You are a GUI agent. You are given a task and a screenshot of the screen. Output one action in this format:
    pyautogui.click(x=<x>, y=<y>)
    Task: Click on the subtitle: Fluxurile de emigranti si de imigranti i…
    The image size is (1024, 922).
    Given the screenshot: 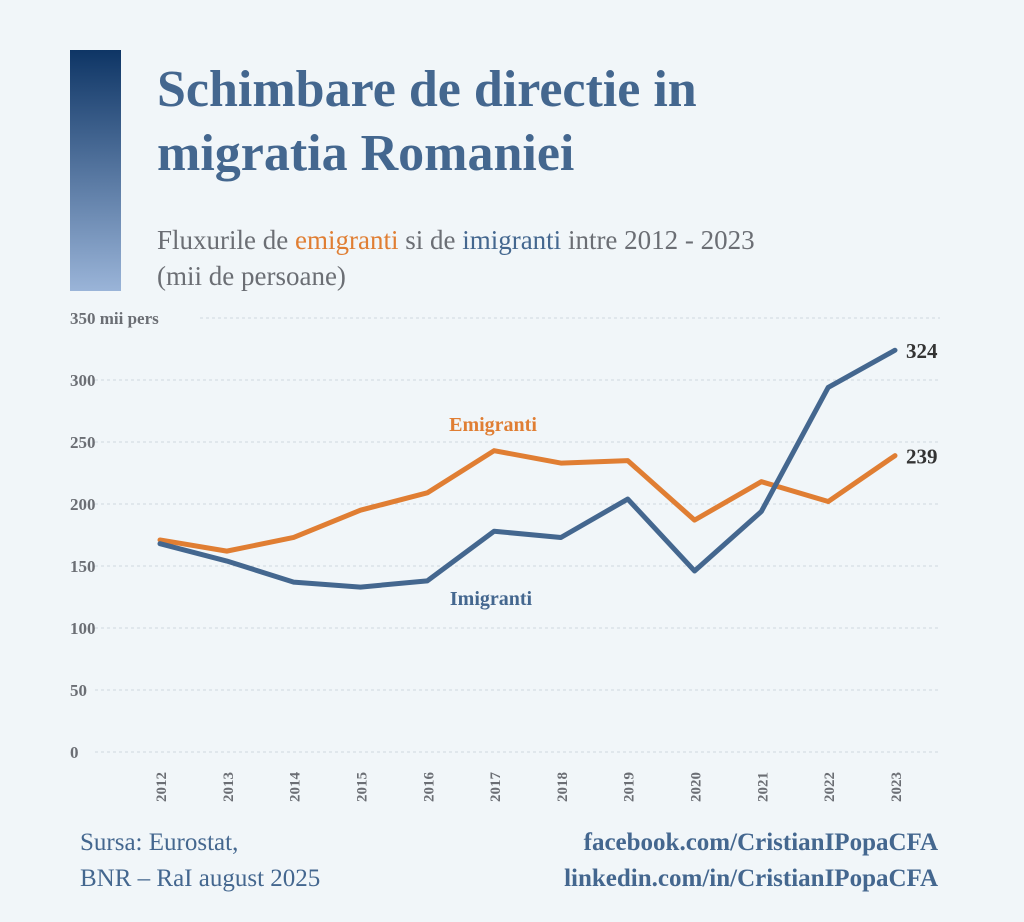 What is the action you would take?
    pyautogui.click(x=456, y=258)
    